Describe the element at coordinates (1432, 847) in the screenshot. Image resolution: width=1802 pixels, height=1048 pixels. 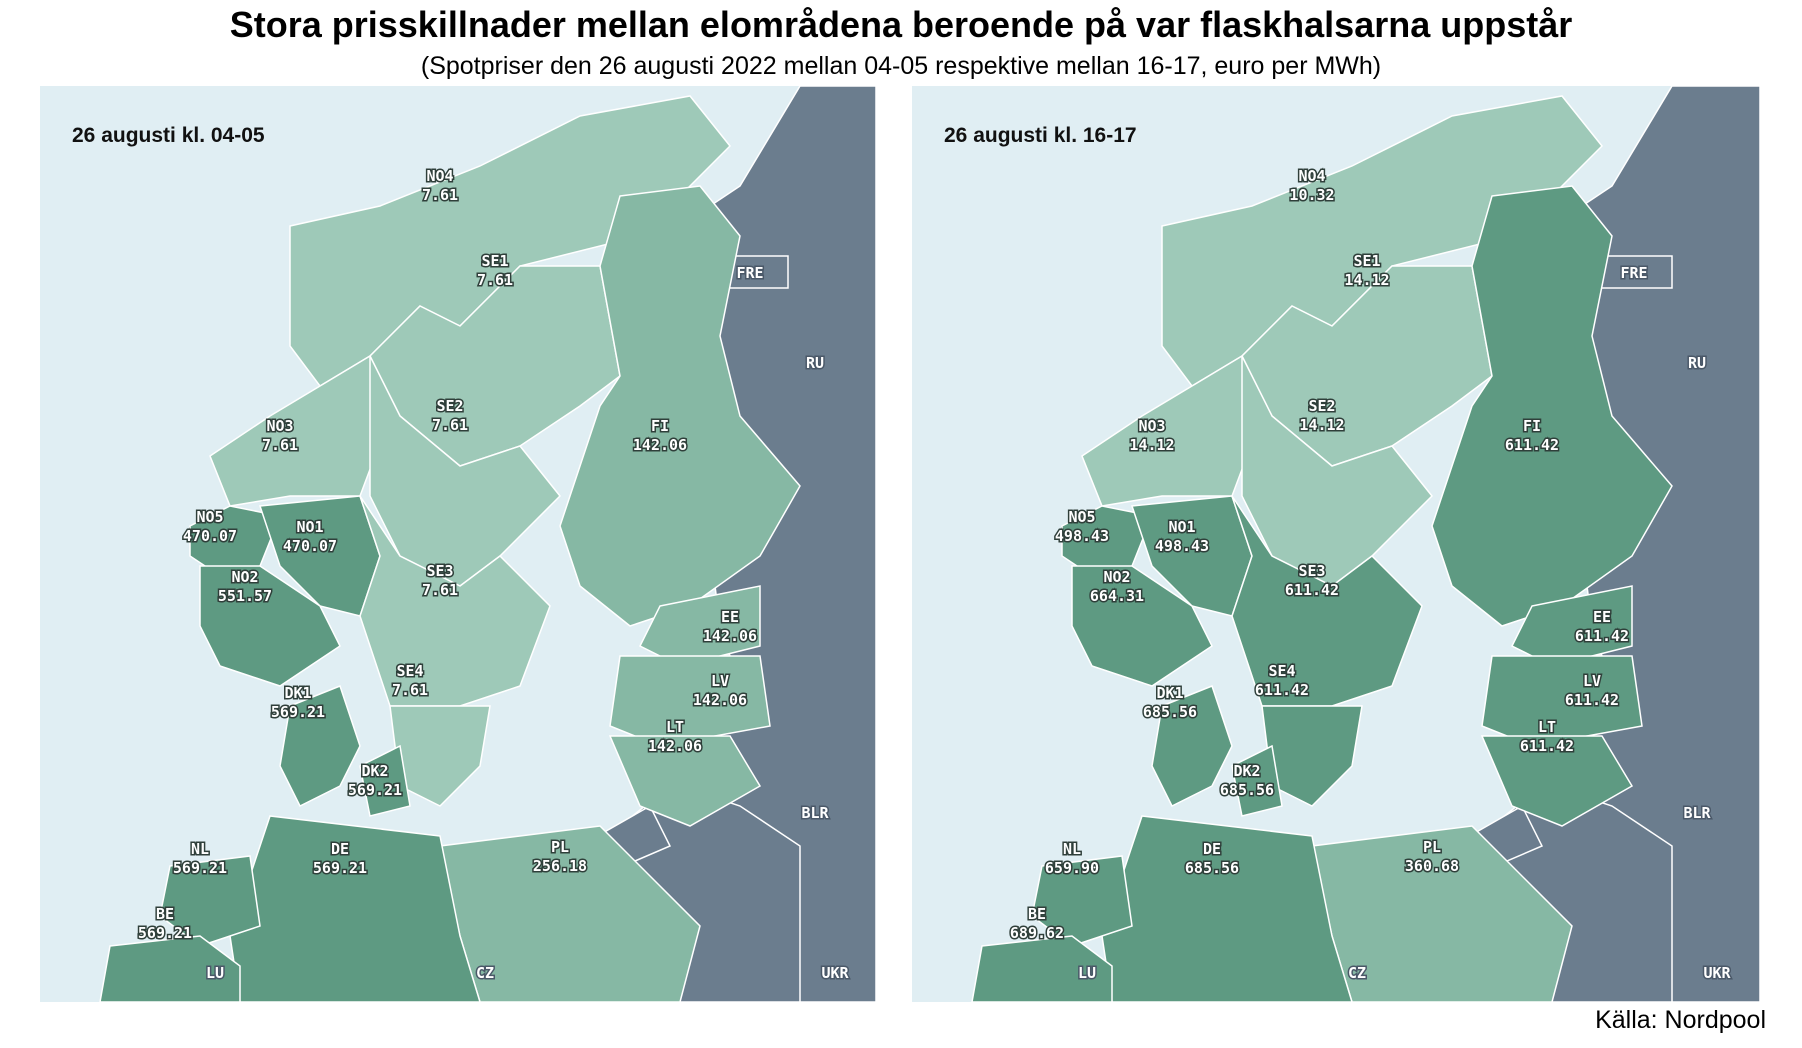
I see `label-pl-right: PL` at that location.